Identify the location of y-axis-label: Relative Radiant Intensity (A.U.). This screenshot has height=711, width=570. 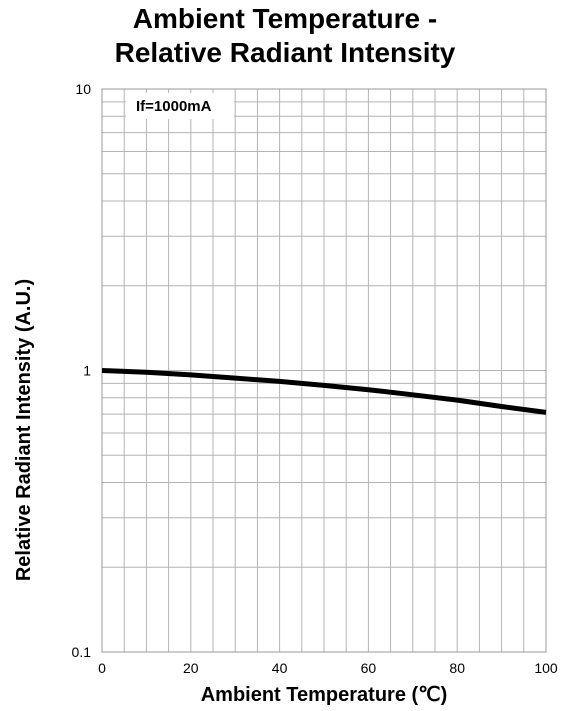
(24, 430).